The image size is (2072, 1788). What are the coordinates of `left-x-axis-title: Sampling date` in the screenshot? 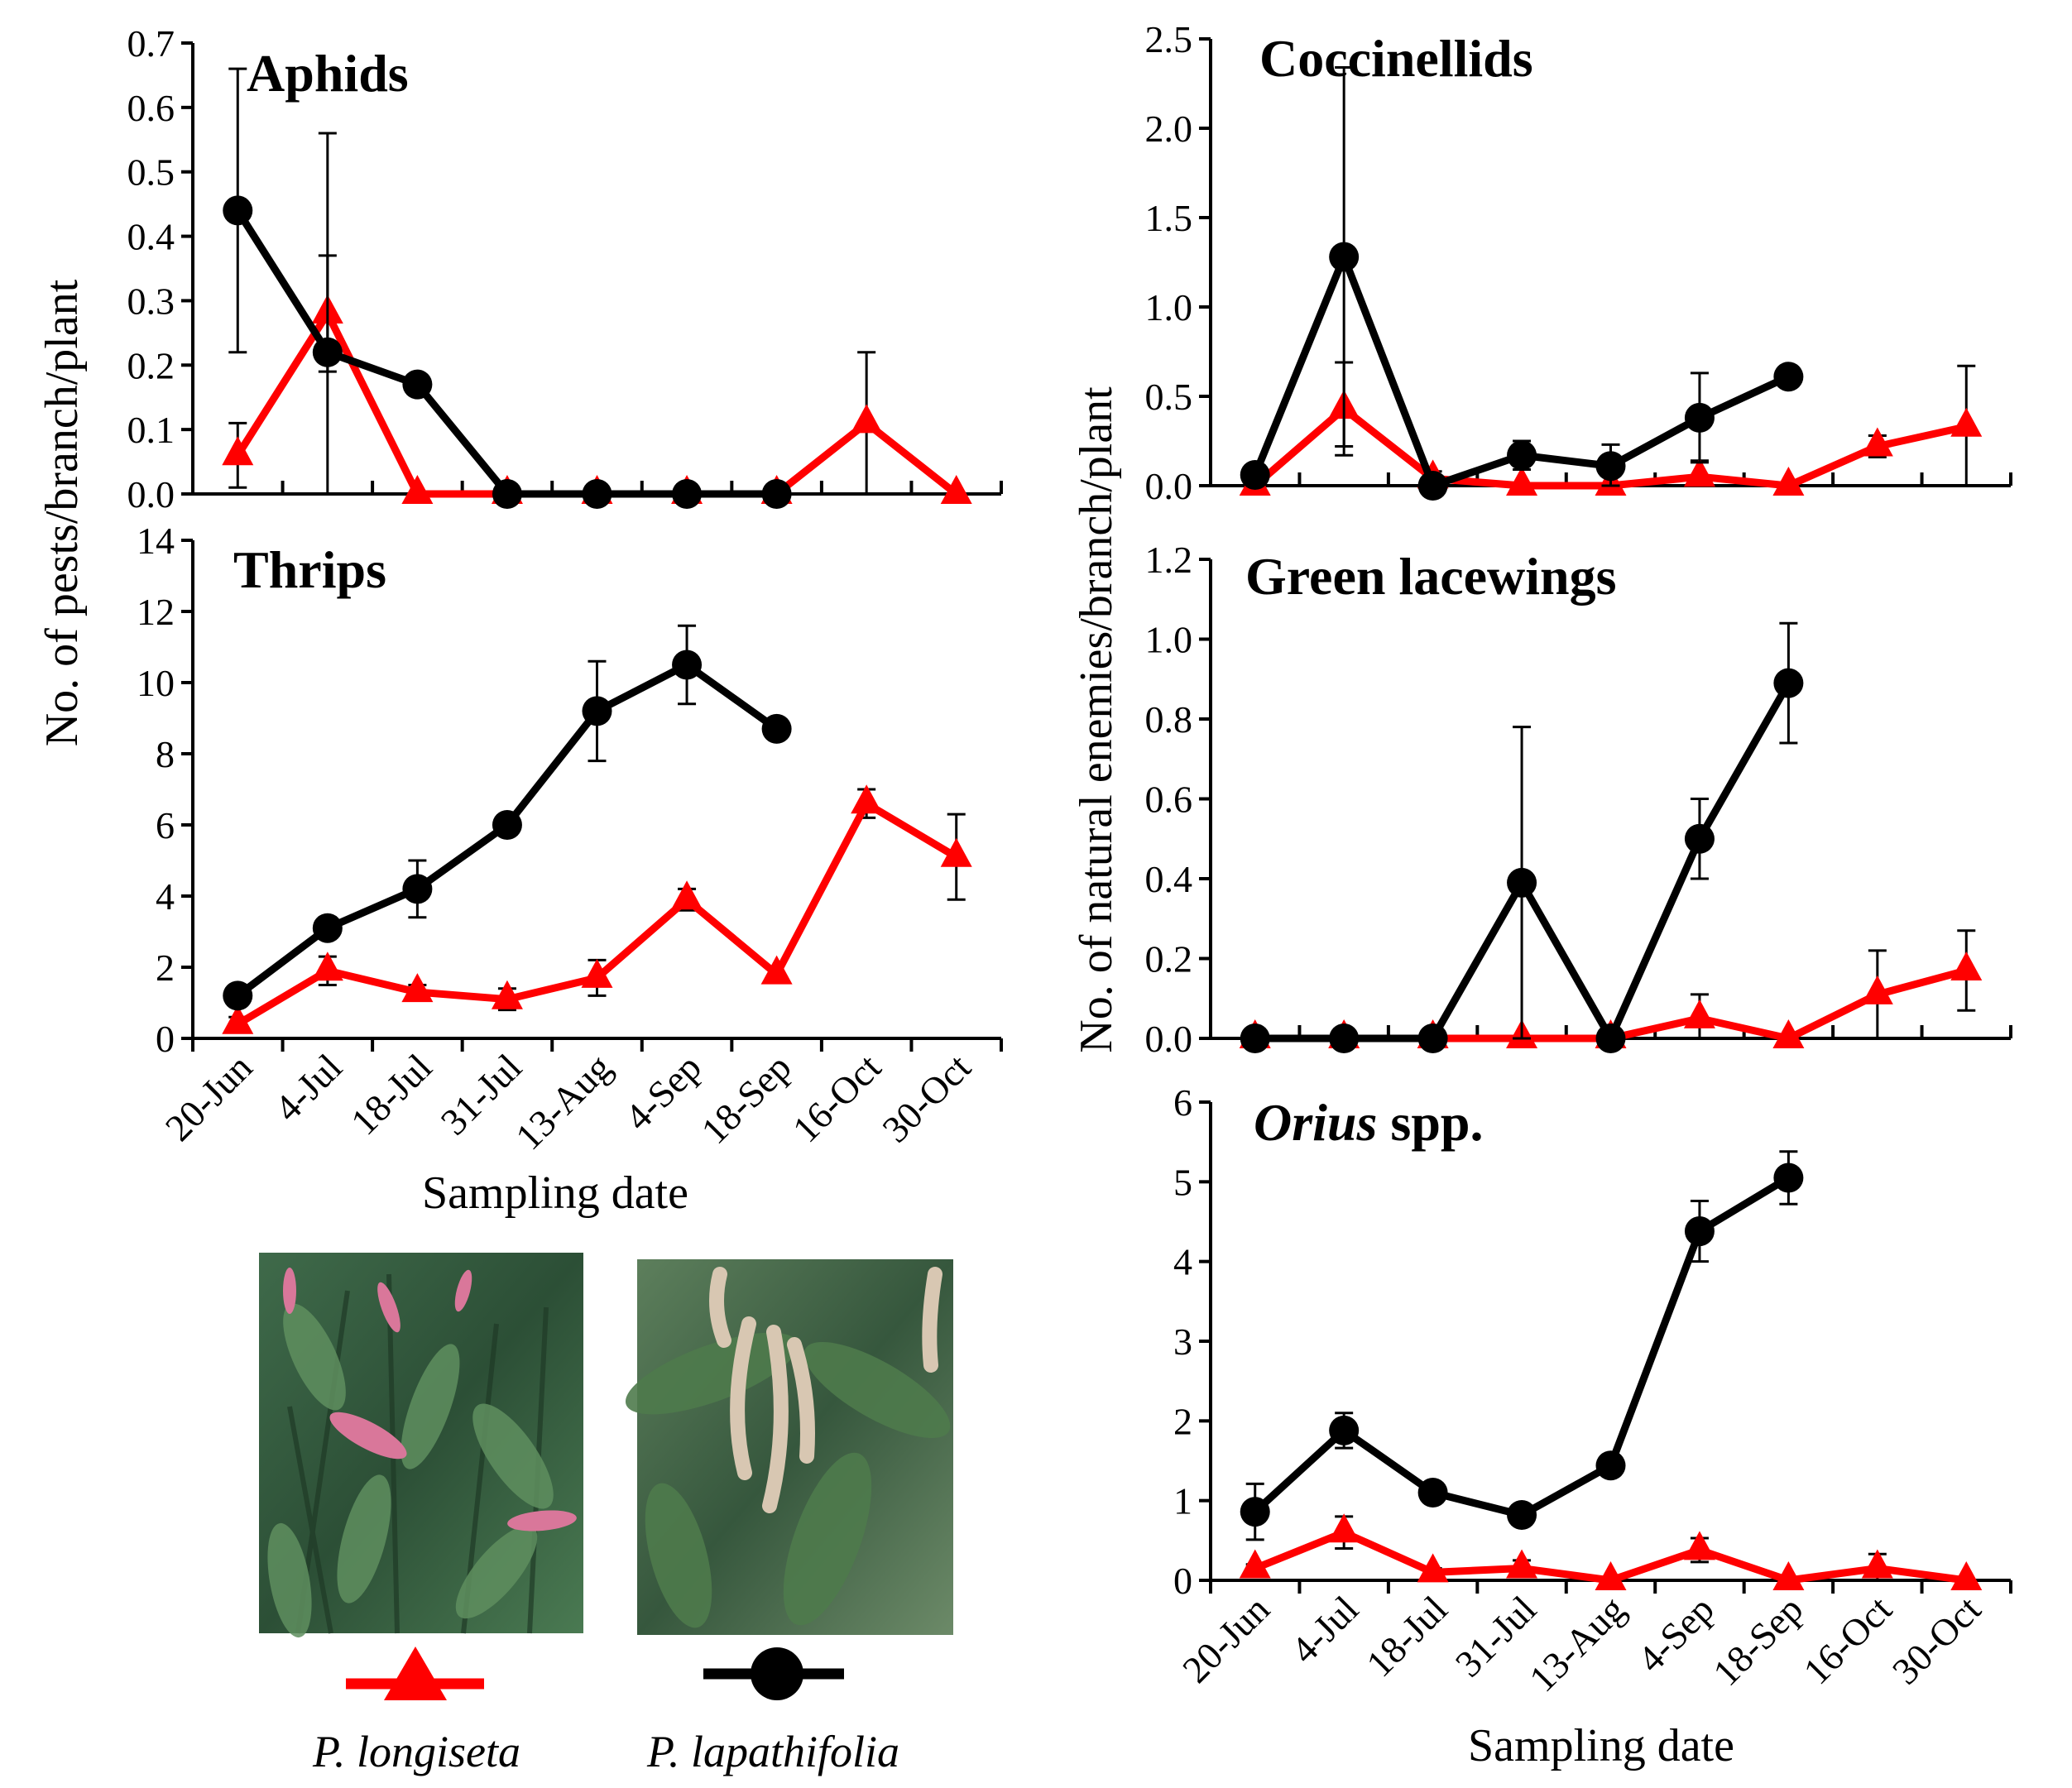 It's located at (555, 1193).